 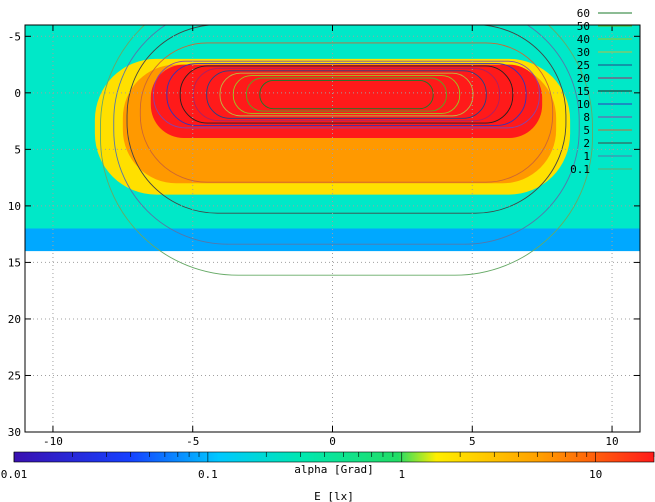 I want to click on y-tick-label: 5, so click(x=17, y=149).